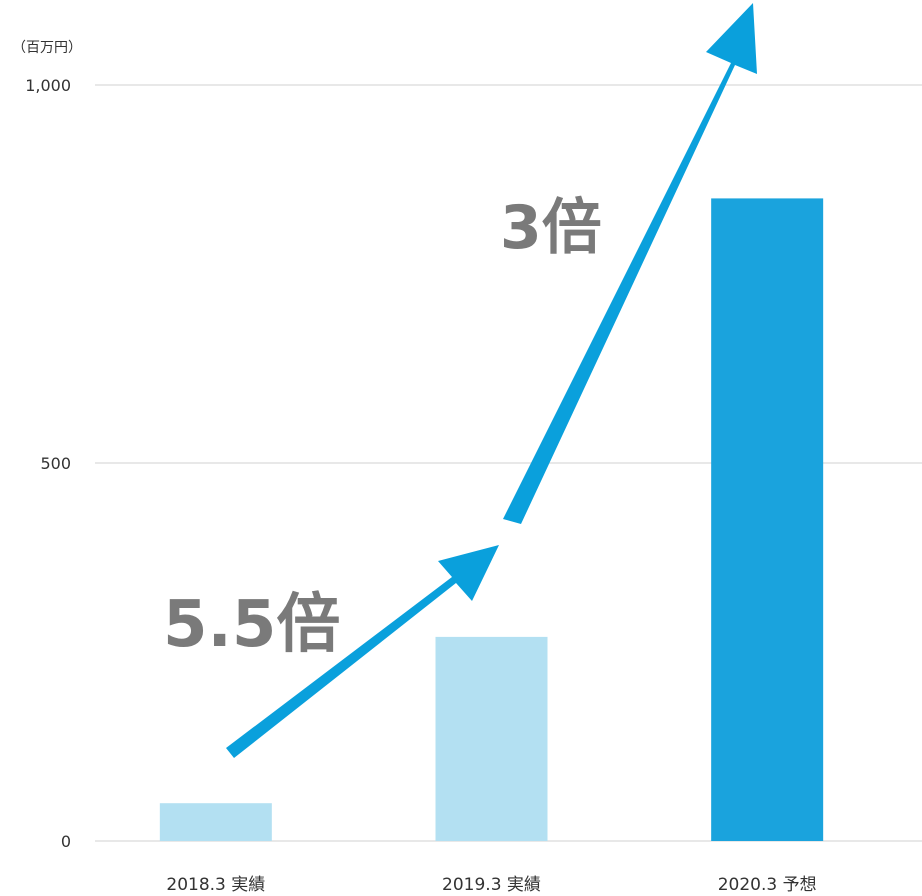  I want to click on y-axis-unit-label: （百万円）, so click(47, 48).